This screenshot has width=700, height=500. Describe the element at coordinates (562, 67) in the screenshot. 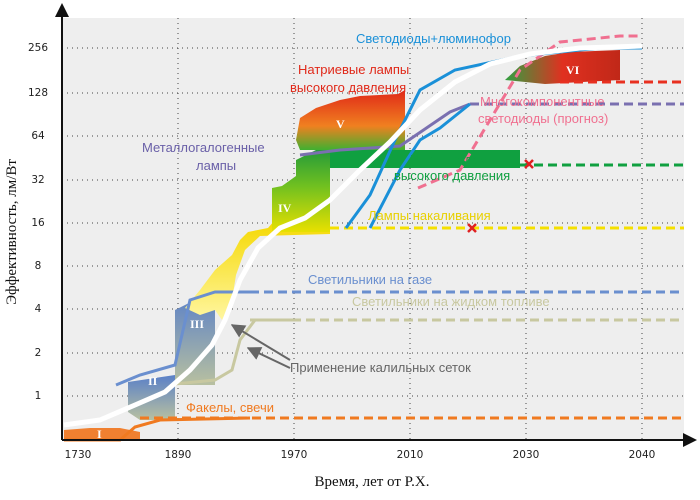

I see `region-led-VI` at that location.